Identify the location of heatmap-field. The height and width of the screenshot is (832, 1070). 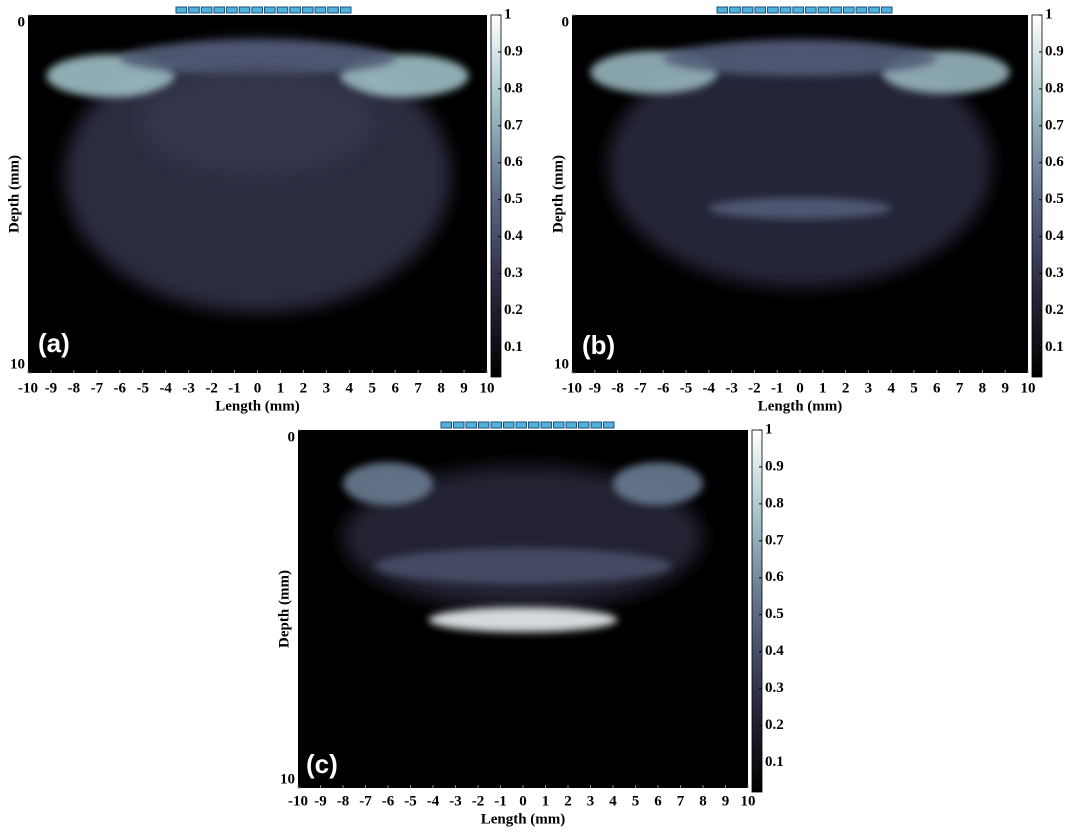
(800, 164).